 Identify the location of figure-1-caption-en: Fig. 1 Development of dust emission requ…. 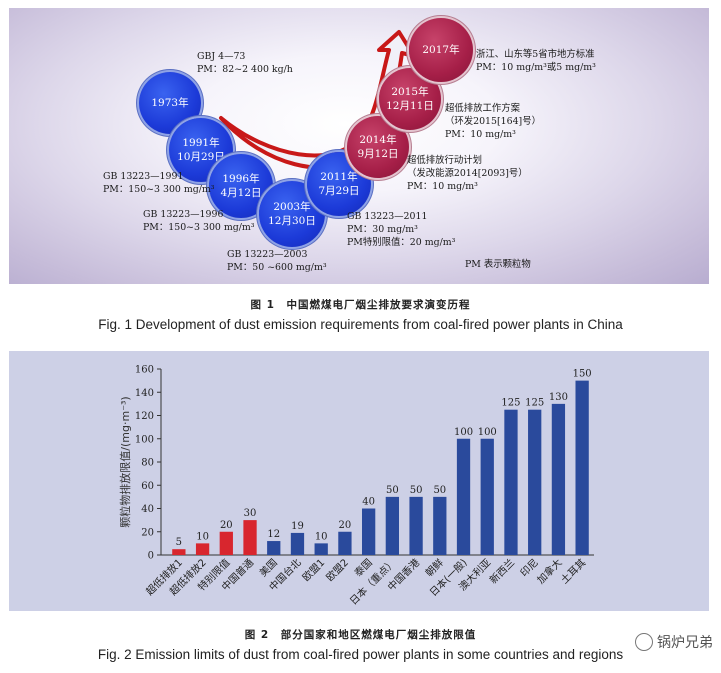
(360, 324).